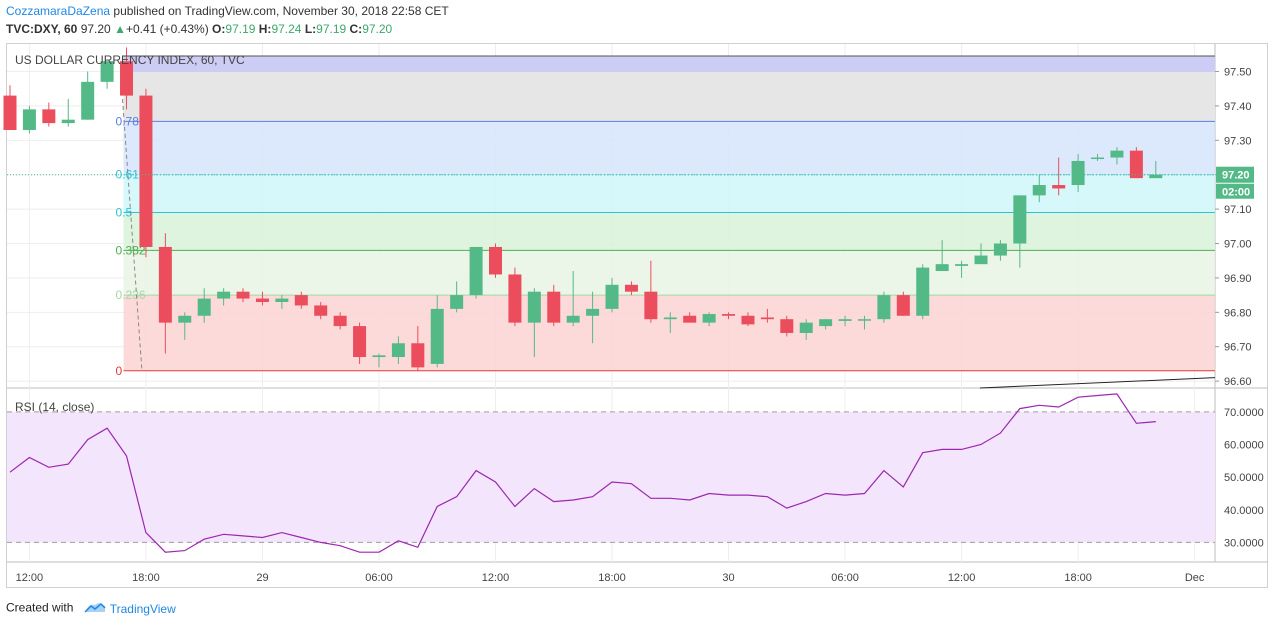  Describe the element at coordinates (377, 29) in the screenshot. I see `close-value: 97.20` at that location.